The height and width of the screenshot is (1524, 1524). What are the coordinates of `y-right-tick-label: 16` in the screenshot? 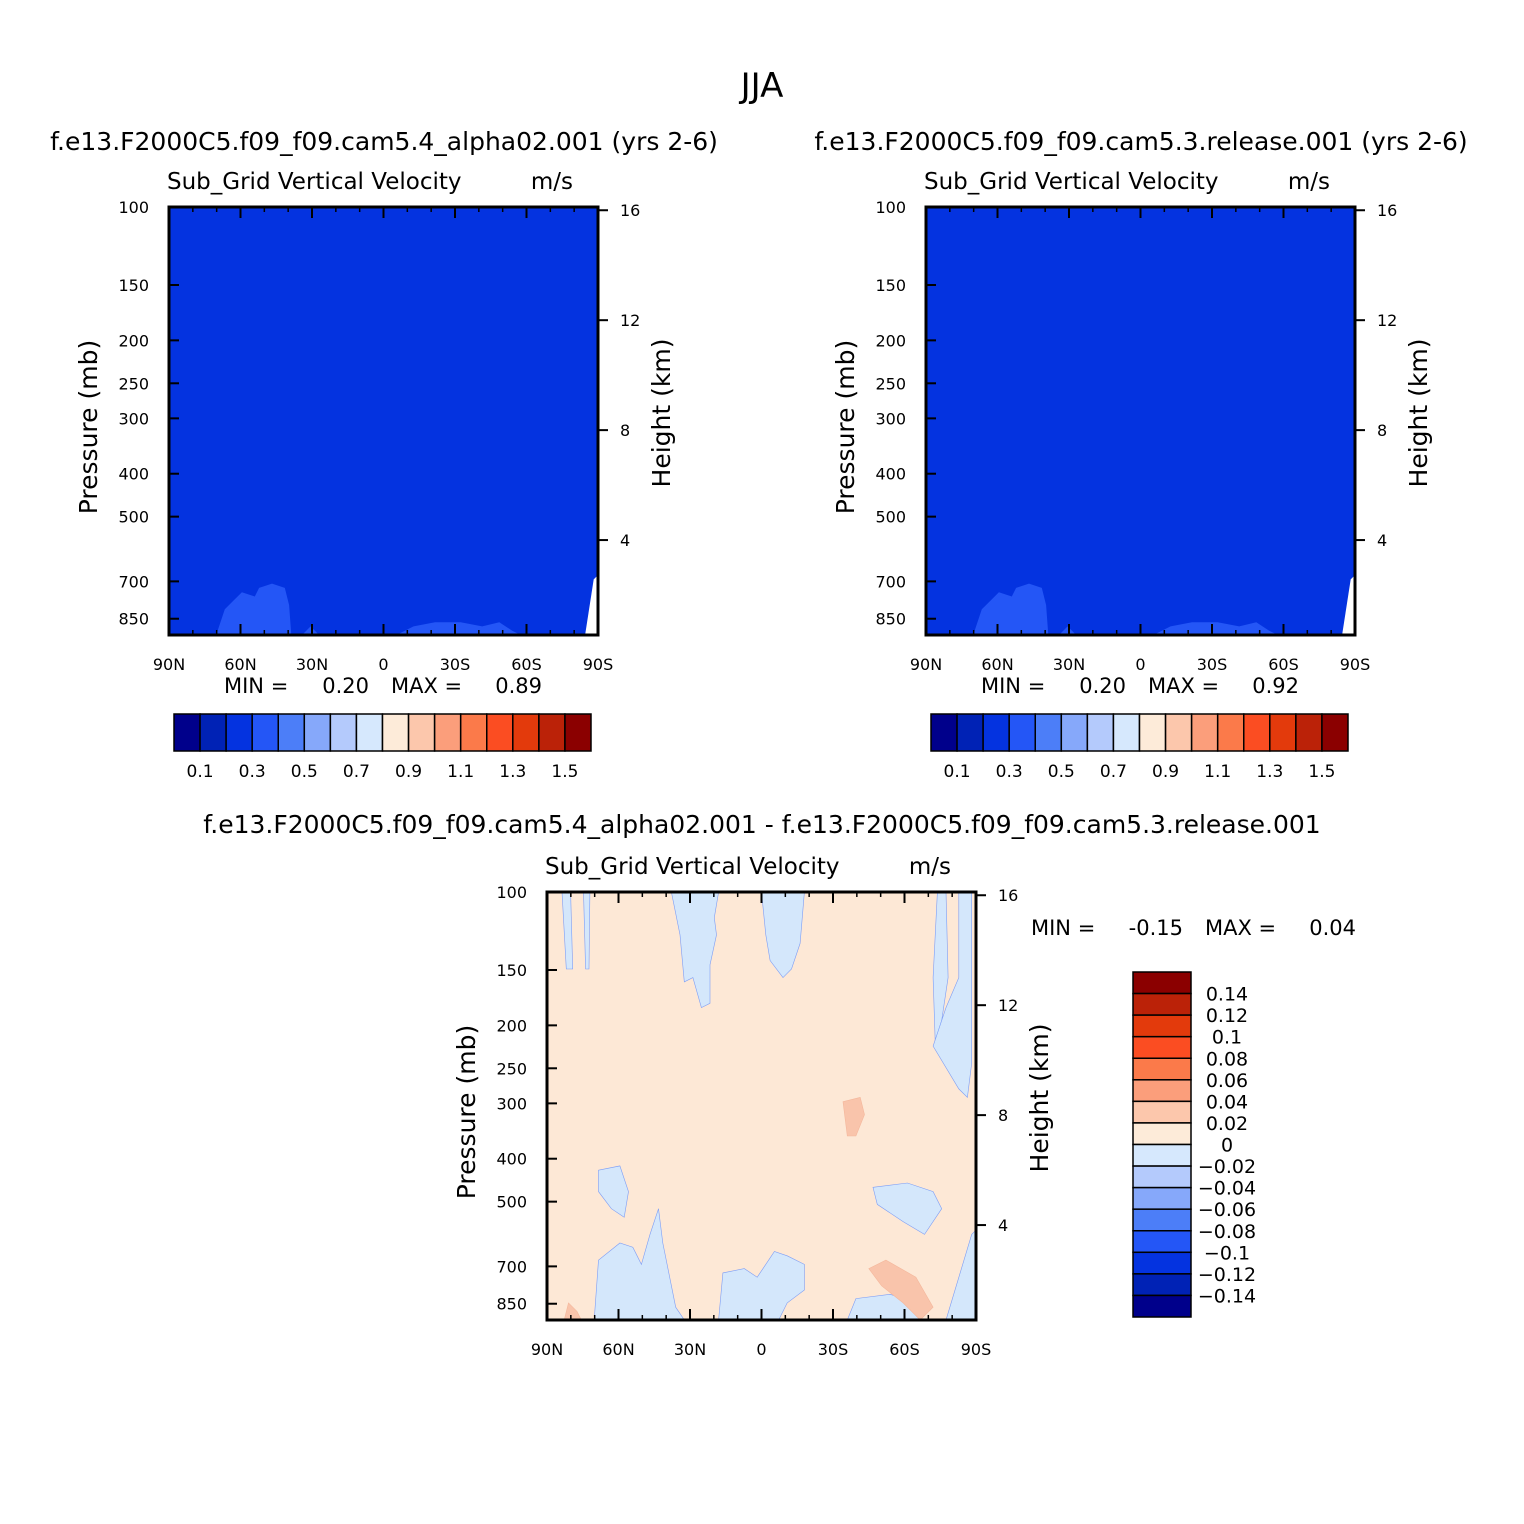 It's located at (1008, 895).